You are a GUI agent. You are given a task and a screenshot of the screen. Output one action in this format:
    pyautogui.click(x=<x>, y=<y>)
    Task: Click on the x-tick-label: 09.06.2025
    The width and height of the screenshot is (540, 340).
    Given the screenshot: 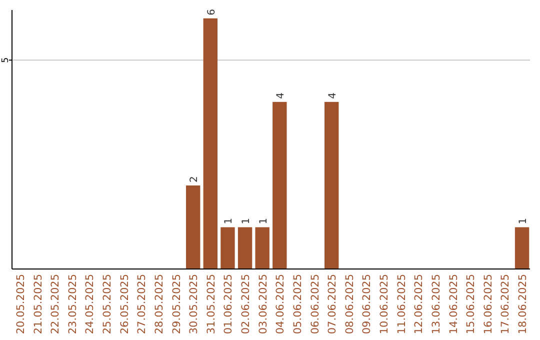 What is the action you would take?
    pyautogui.click(x=367, y=304)
    